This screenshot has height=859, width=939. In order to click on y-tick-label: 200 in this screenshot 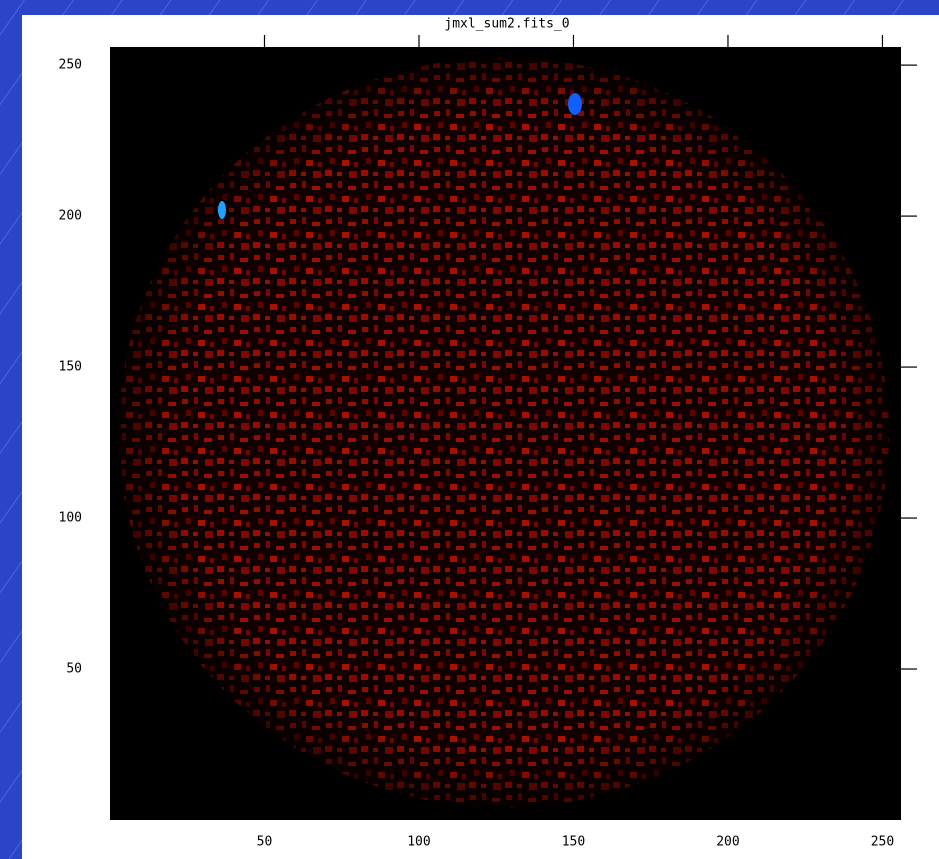, I will do `click(70, 216)`.